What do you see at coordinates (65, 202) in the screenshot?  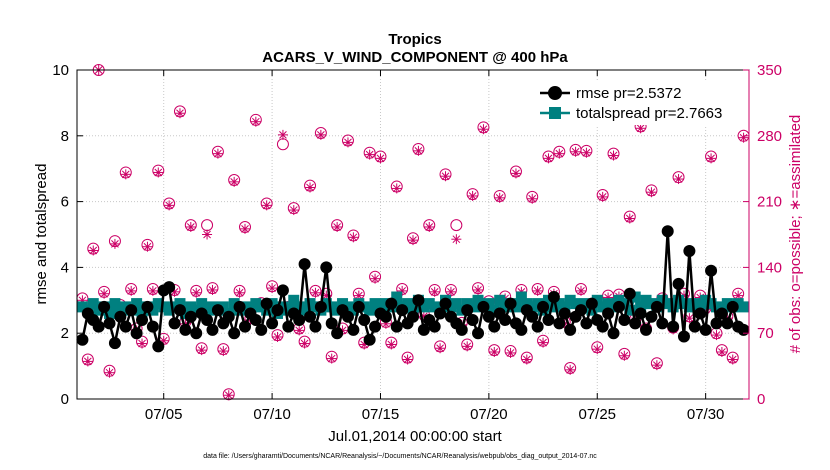 I see `y-left-tick-label: 6` at bounding box center [65, 202].